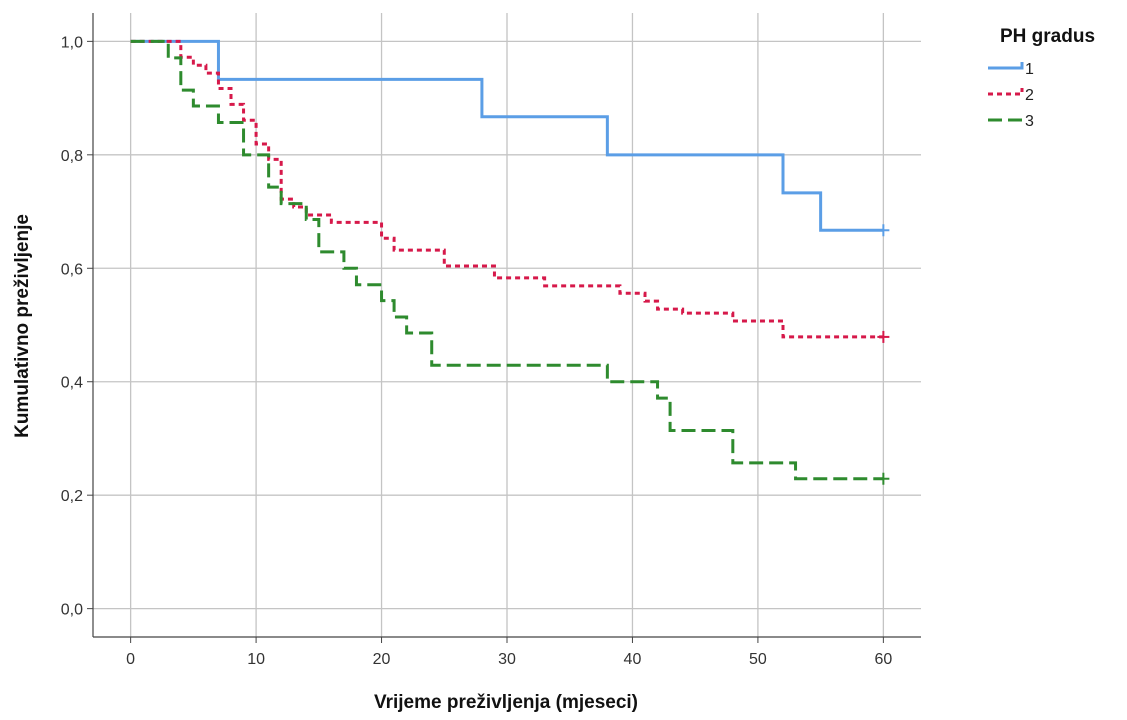 The image size is (1127, 720). Describe the element at coordinates (1029, 69) in the screenshot. I see `legend-label-1: 1` at that location.